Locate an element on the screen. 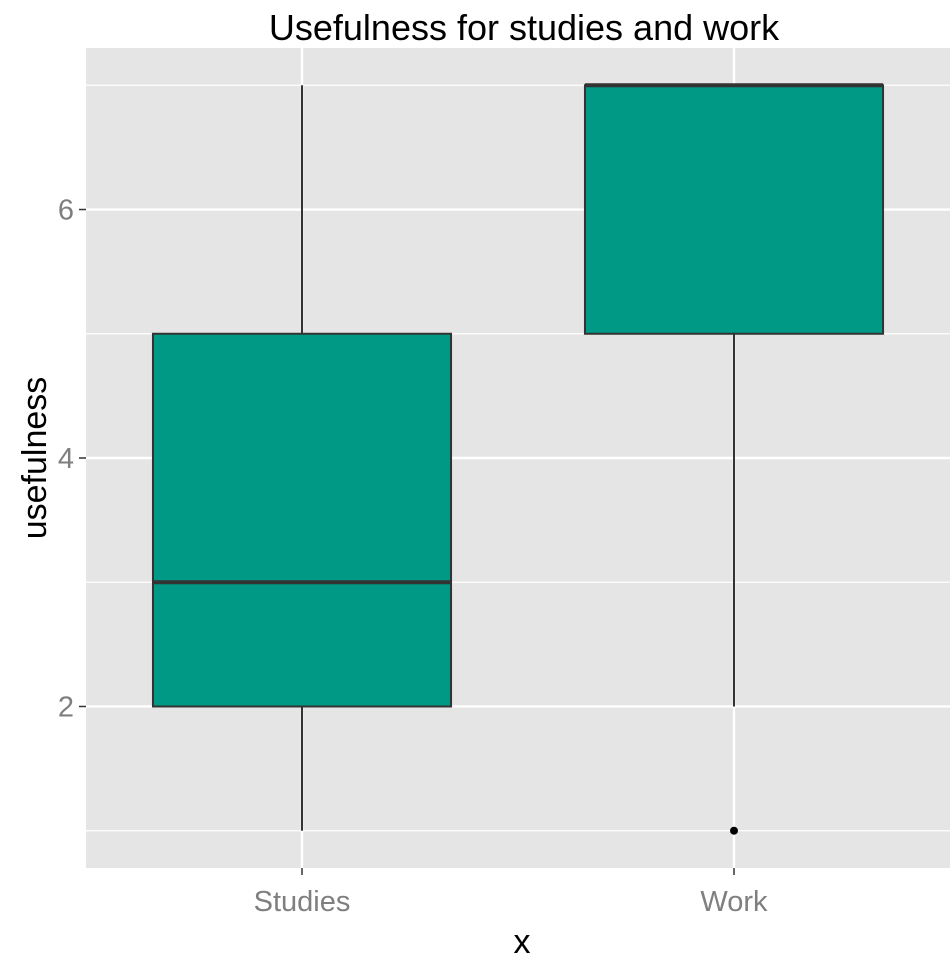  x-tick-label: Studies is located at coordinates (302, 902).